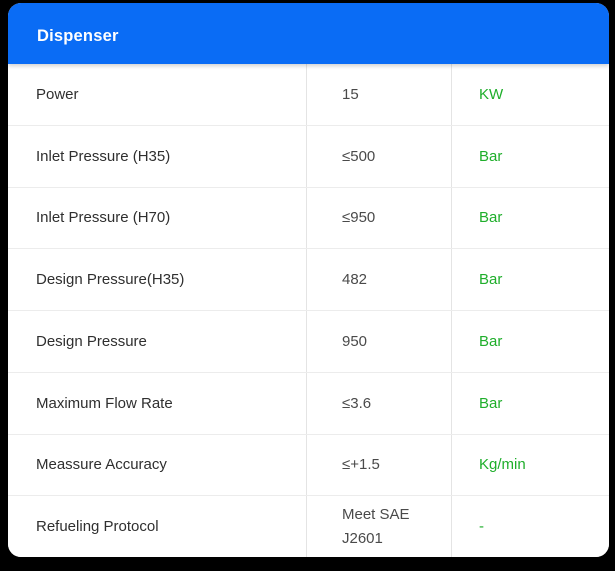 This screenshot has height=571, width=615. Describe the element at coordinates (379, 341) in the screenshot. I see `spec-value: 950` at that location.